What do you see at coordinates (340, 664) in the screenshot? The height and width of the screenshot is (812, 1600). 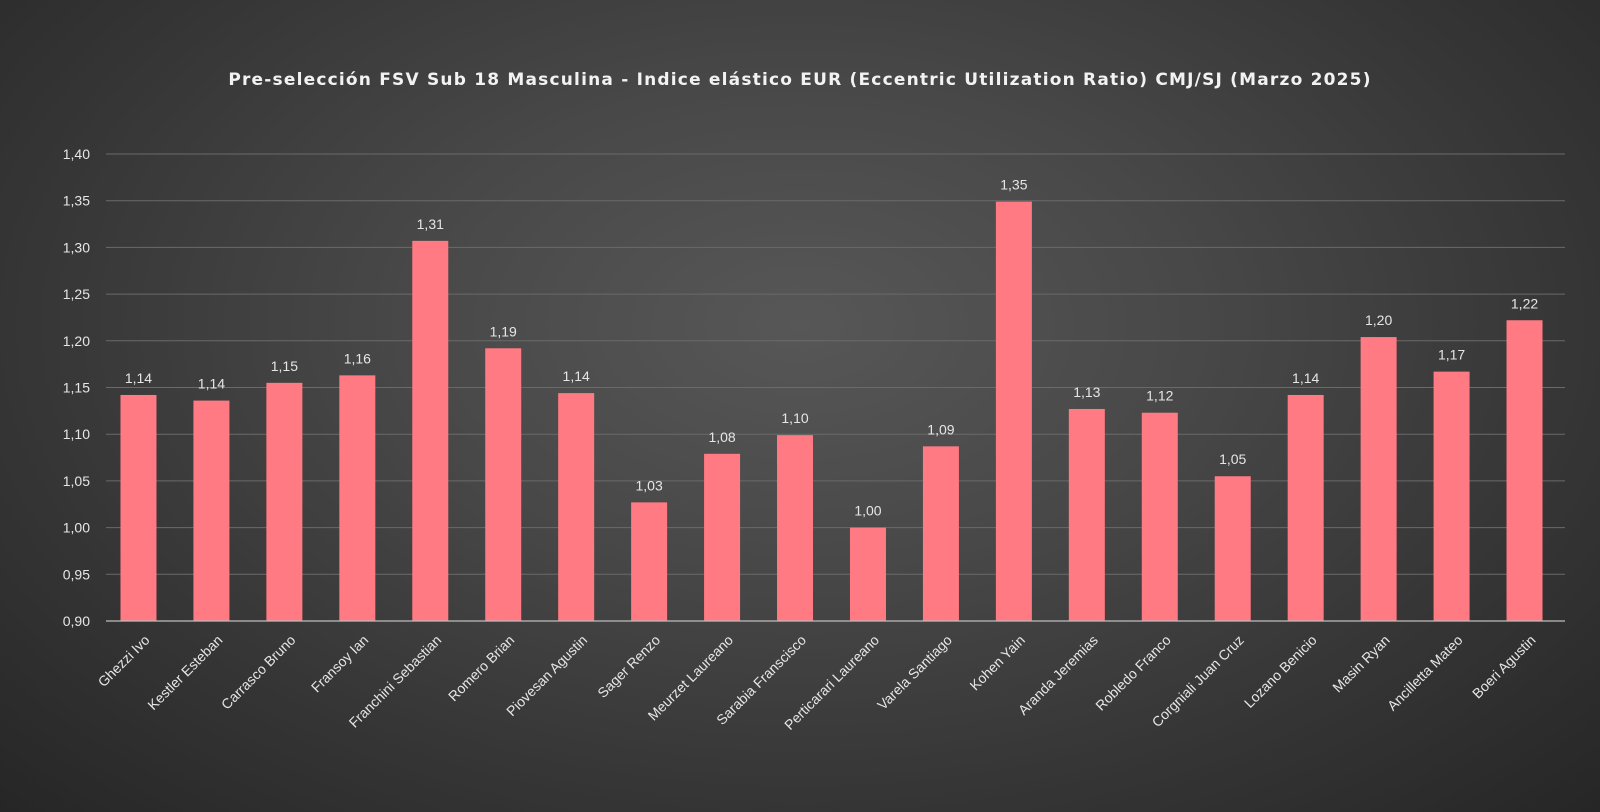 I see `x-tick-label: Fransoy Ian` at bounding box center [340, 664].